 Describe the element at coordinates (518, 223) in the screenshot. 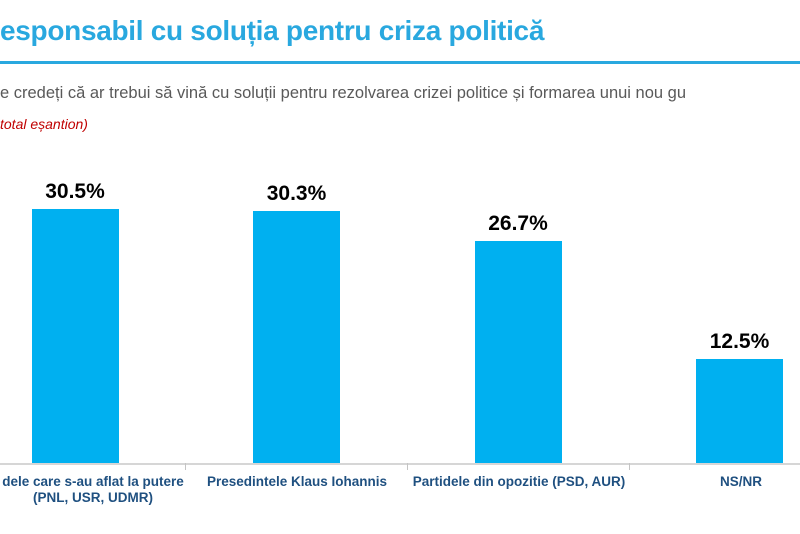

I see `value-label: 26.7%` at that location.